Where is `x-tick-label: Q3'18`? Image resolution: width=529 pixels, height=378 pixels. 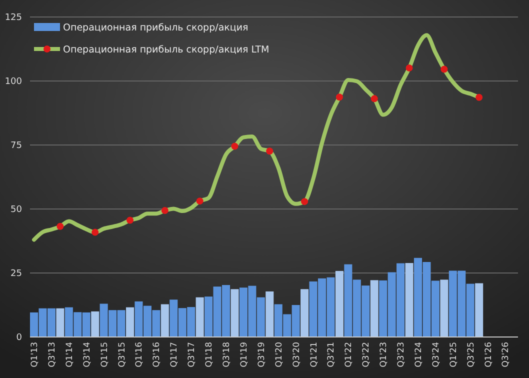 x-tick-label: Q3'18 is located at coordinates (227, 355).